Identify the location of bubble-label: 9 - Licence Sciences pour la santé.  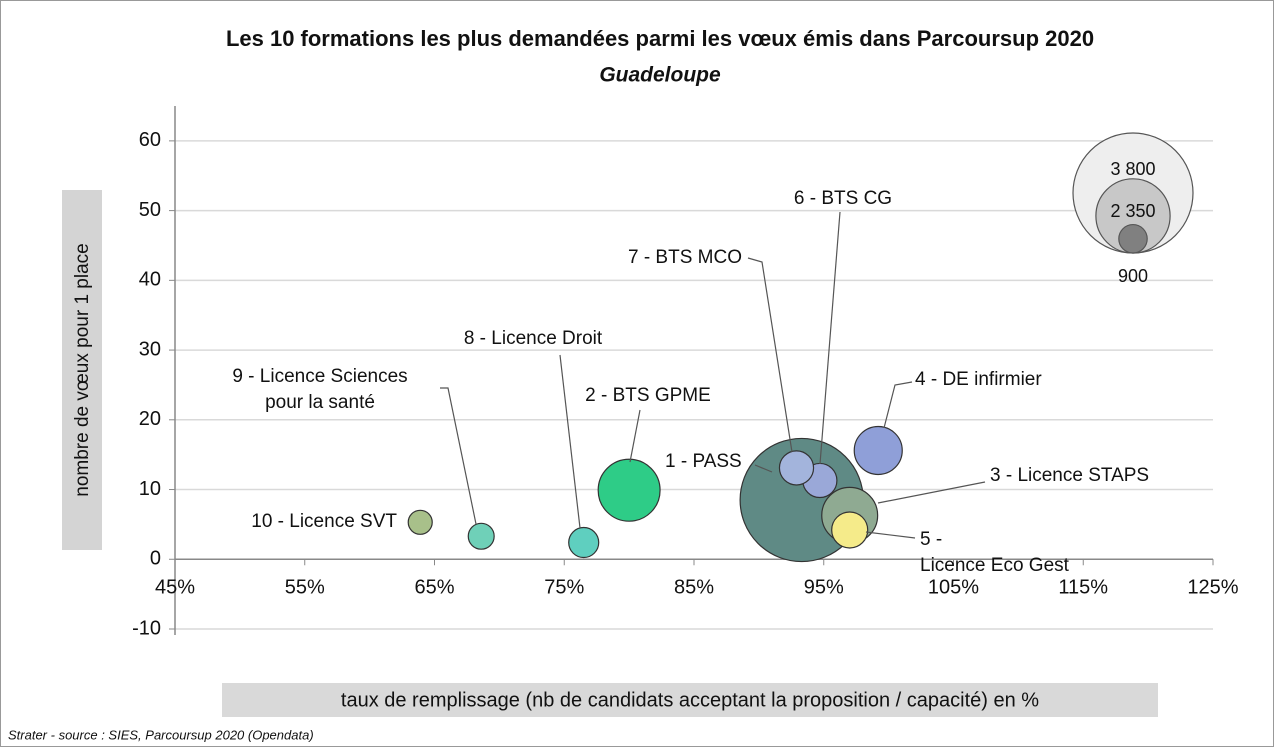
(319, 389).